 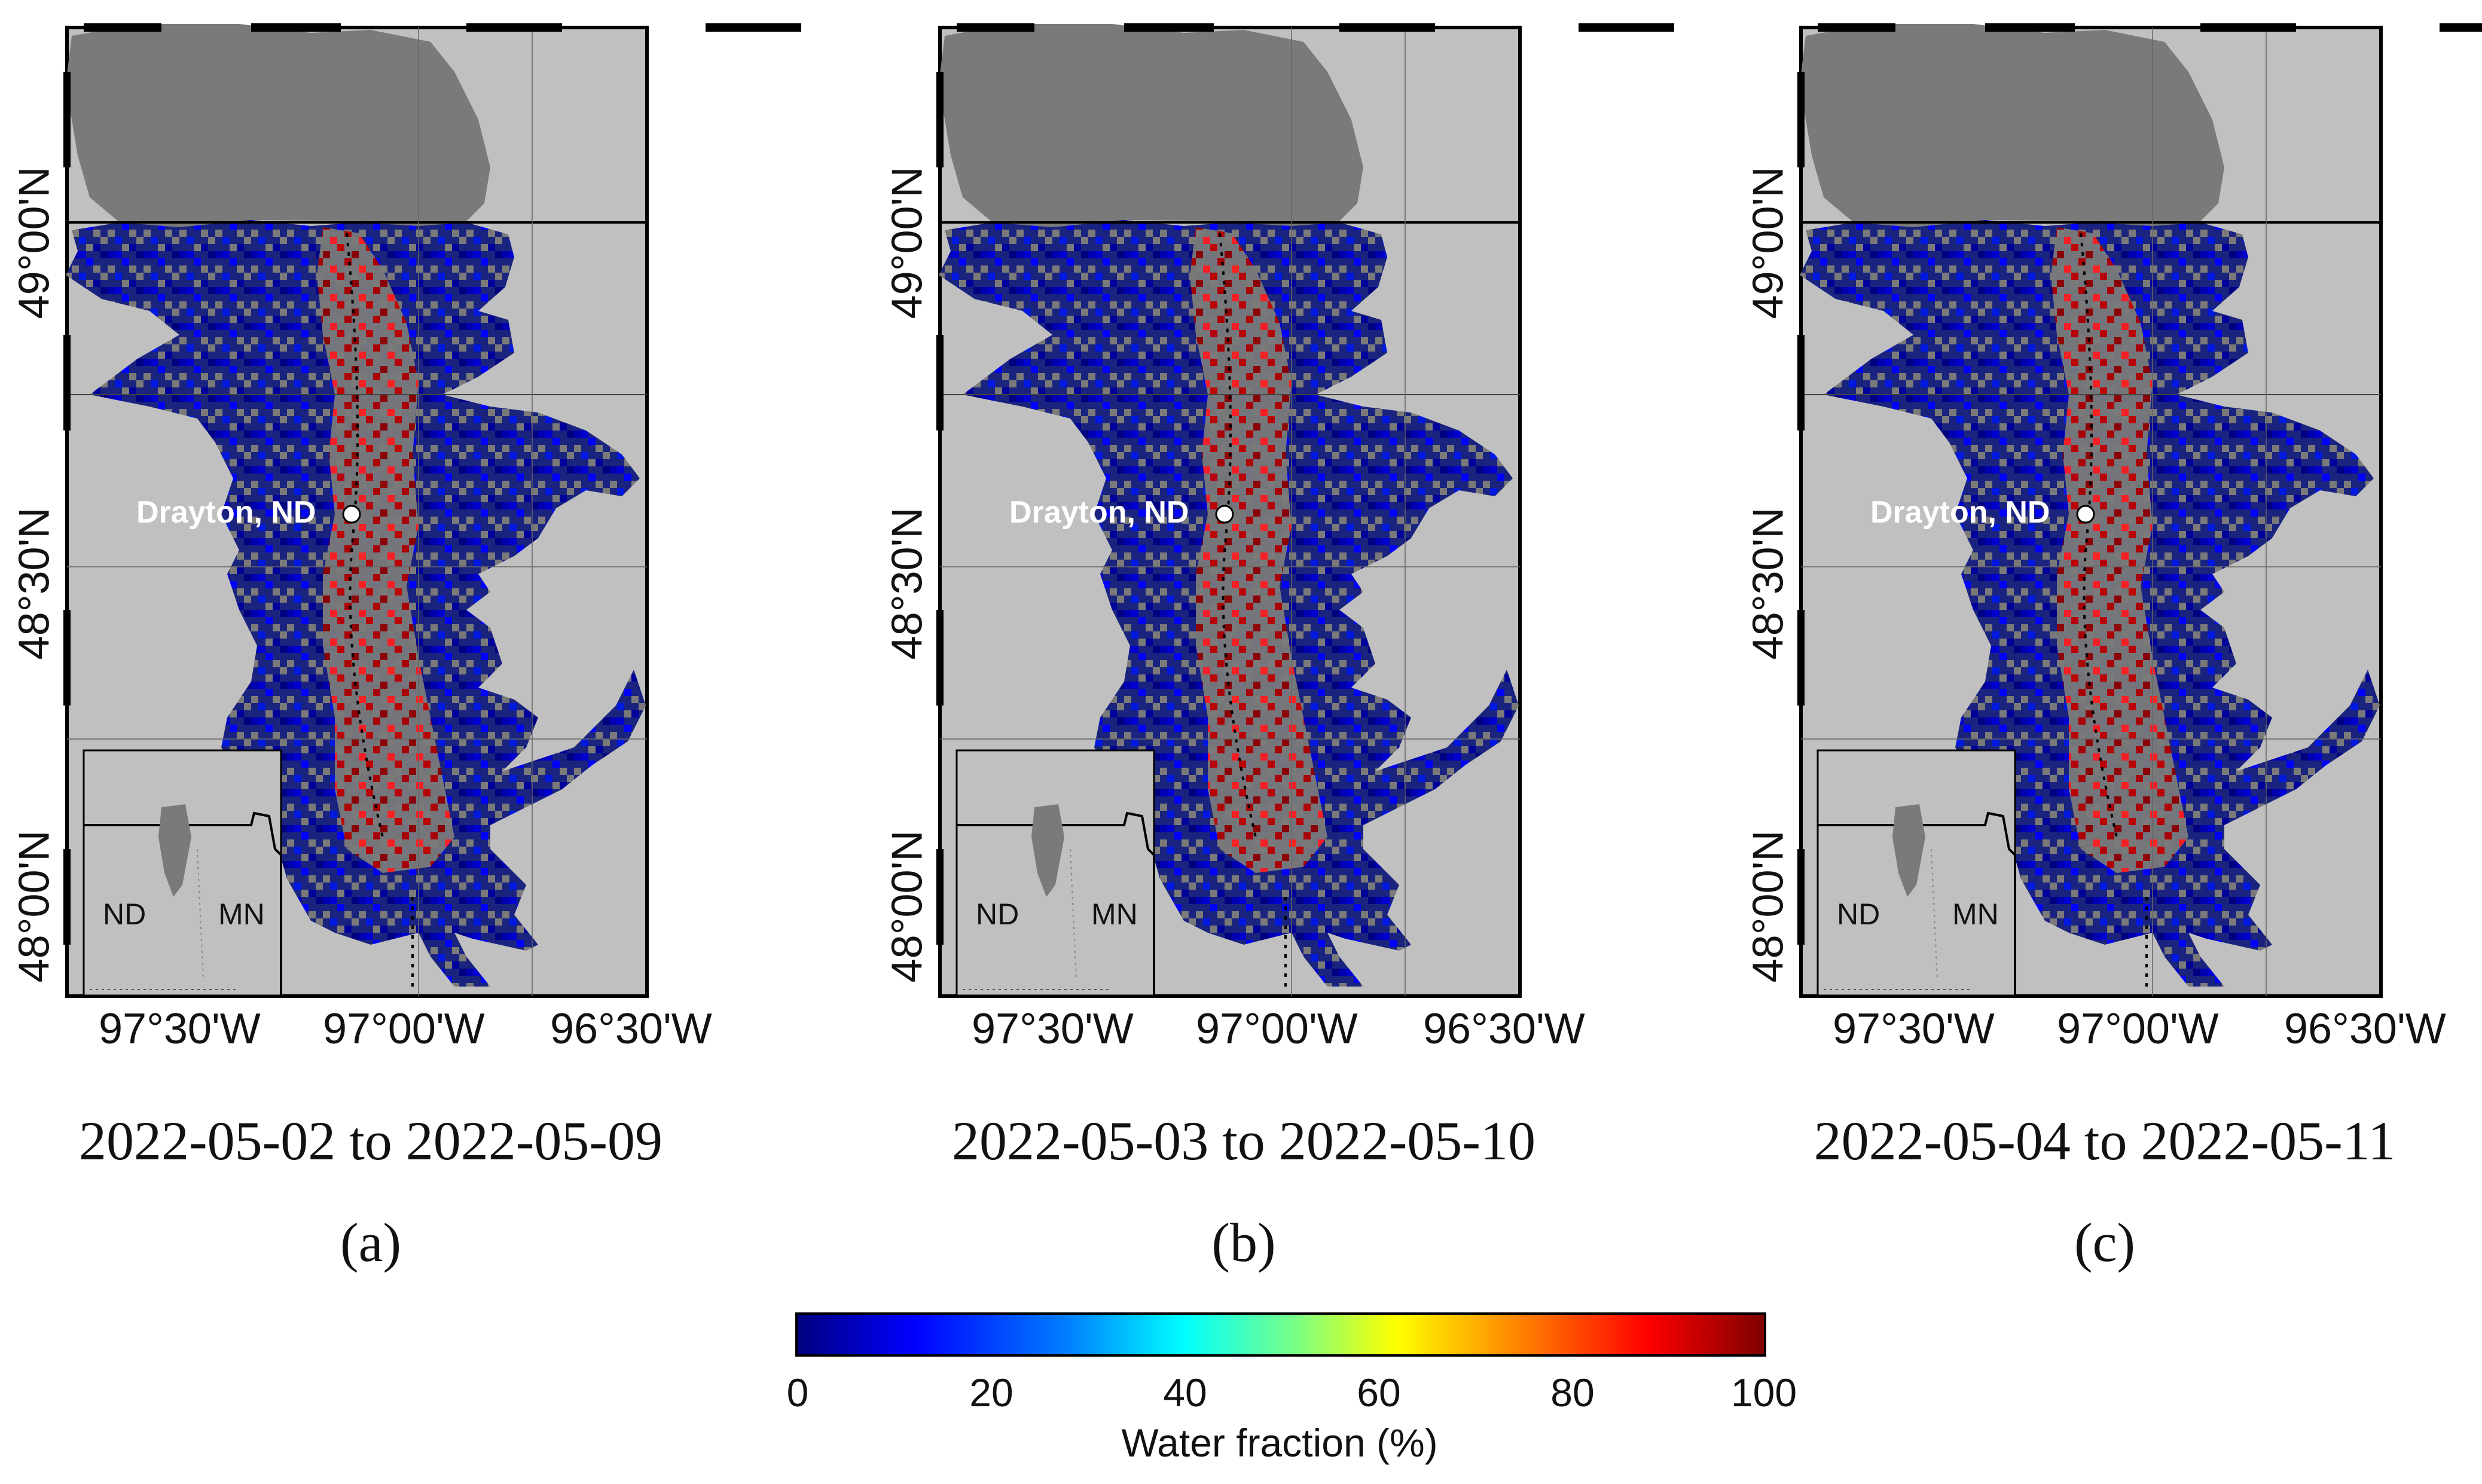 I want to click on panel-label: (a), so click(x=371, y=1242).